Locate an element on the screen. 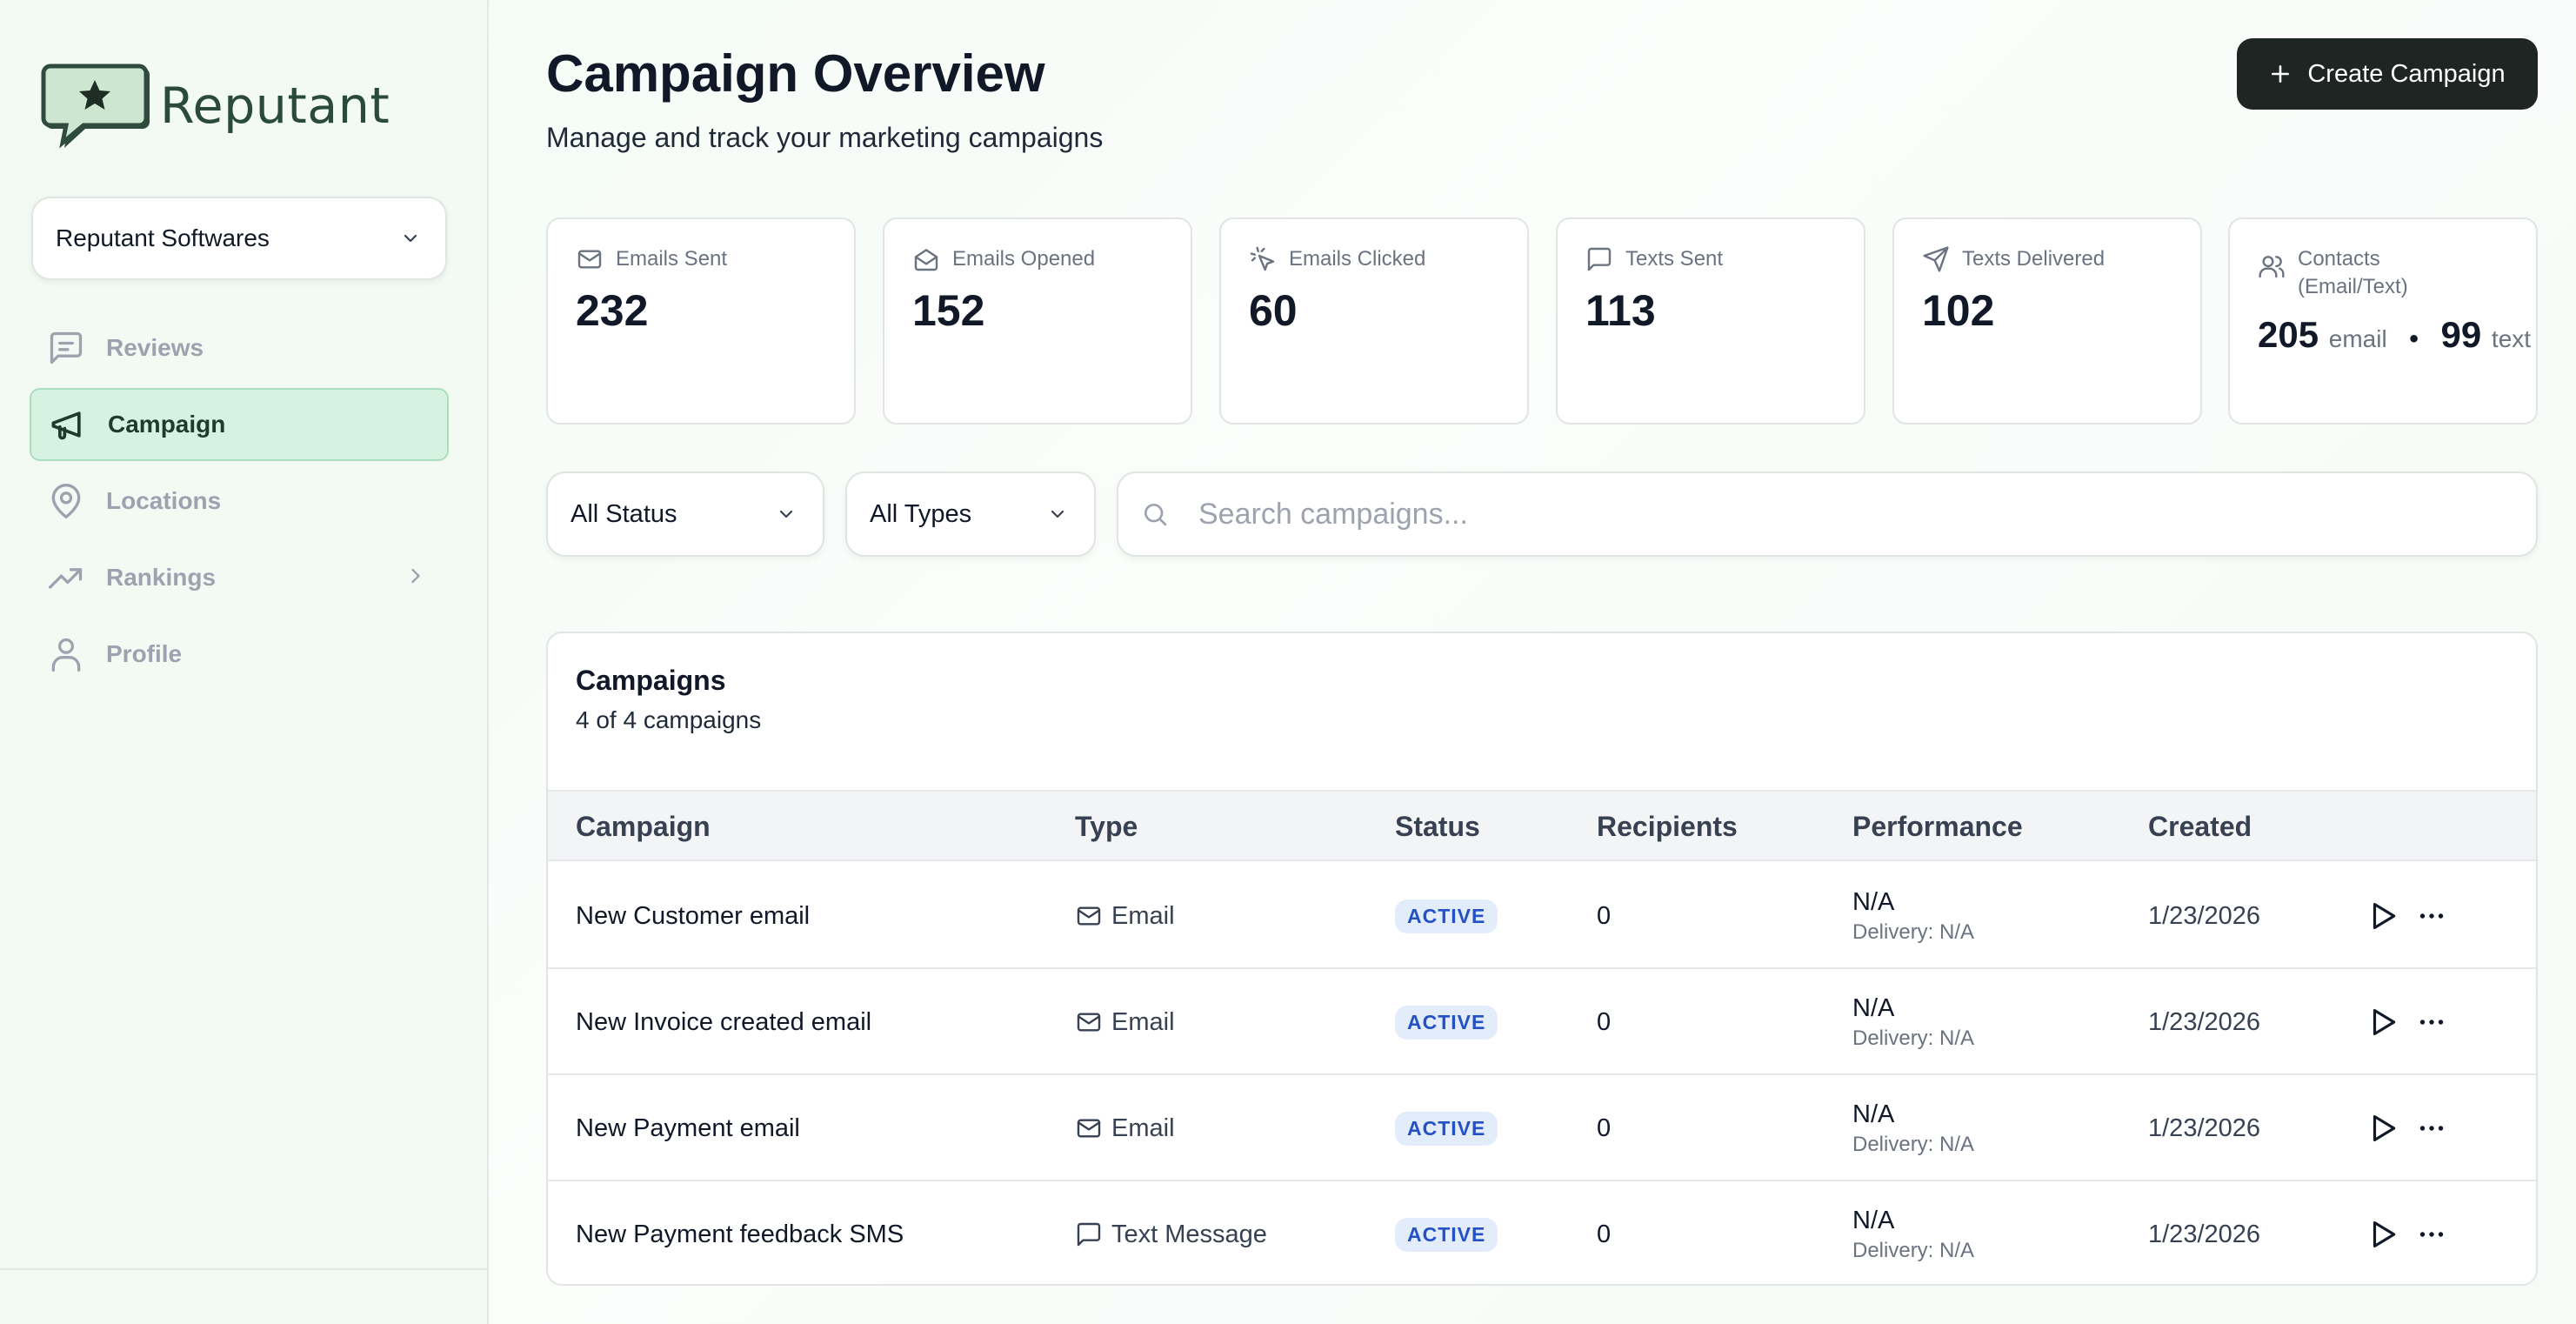 The height and width of the screenshot is (1324, 2576). stat-label: Contacts is located at coordinates (2339, 259).